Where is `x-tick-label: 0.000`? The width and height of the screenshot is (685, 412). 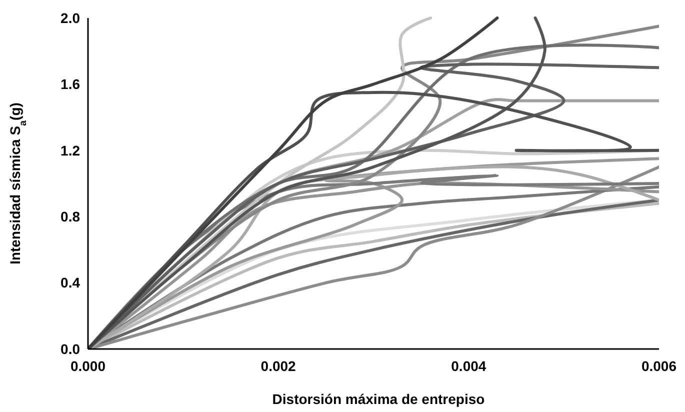
x-tick-label: 0.000 is located at coordinates (88, 366).